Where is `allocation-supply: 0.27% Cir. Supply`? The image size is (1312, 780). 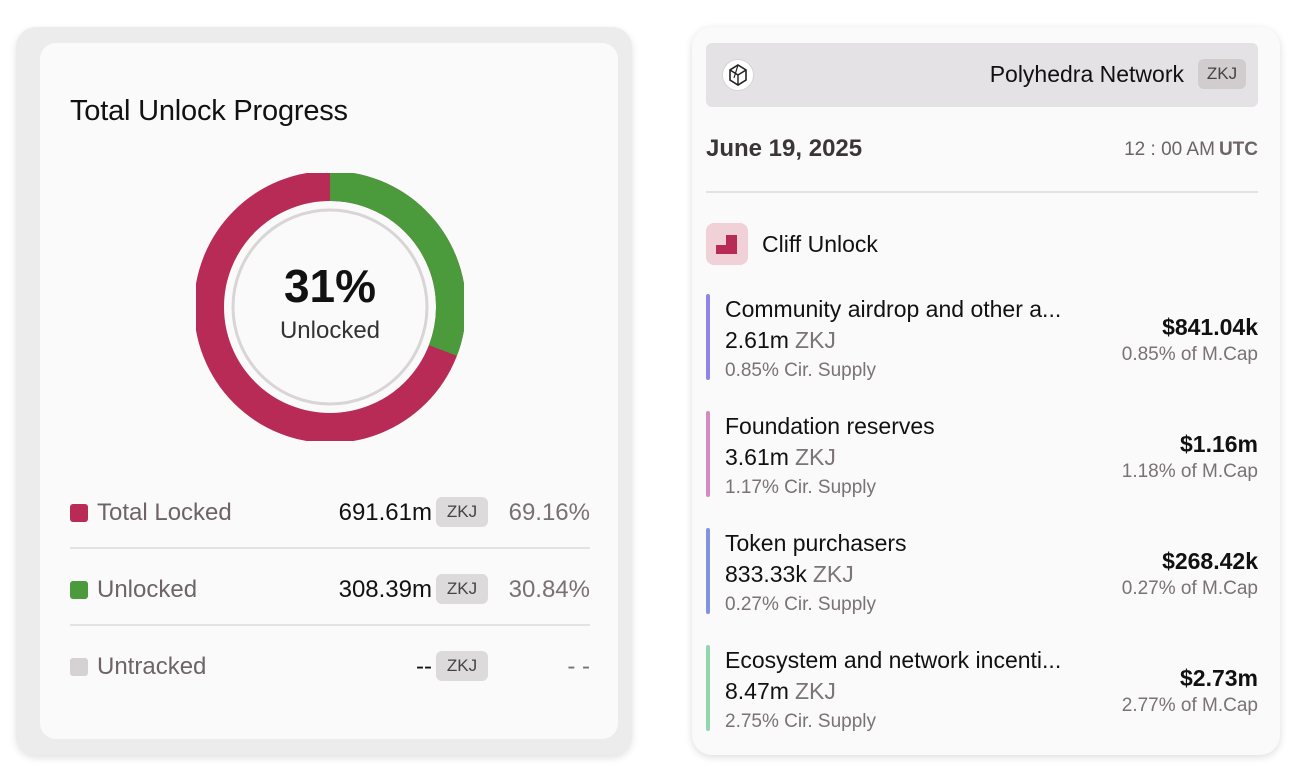
allocation-supply: 0.27% Cir. Supply is located at coordinates (801, 604).